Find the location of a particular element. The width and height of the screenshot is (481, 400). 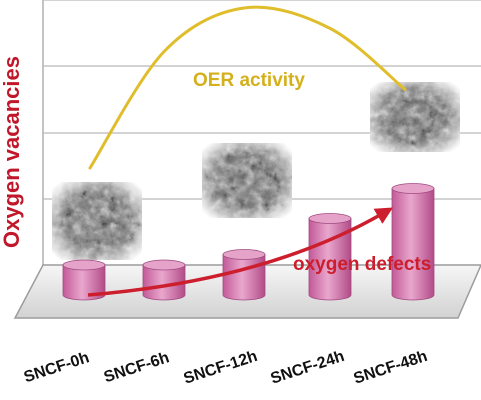

x-tick-label: SNCF-6h is located at coordinates (137, 367).